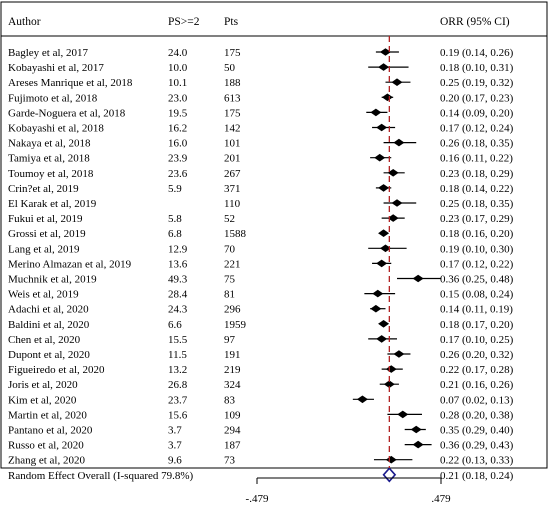  What do you see at coordinates (177, 129) in the screenshot?
I see `study-ps: 16.2` at bounding box center [177, 129].